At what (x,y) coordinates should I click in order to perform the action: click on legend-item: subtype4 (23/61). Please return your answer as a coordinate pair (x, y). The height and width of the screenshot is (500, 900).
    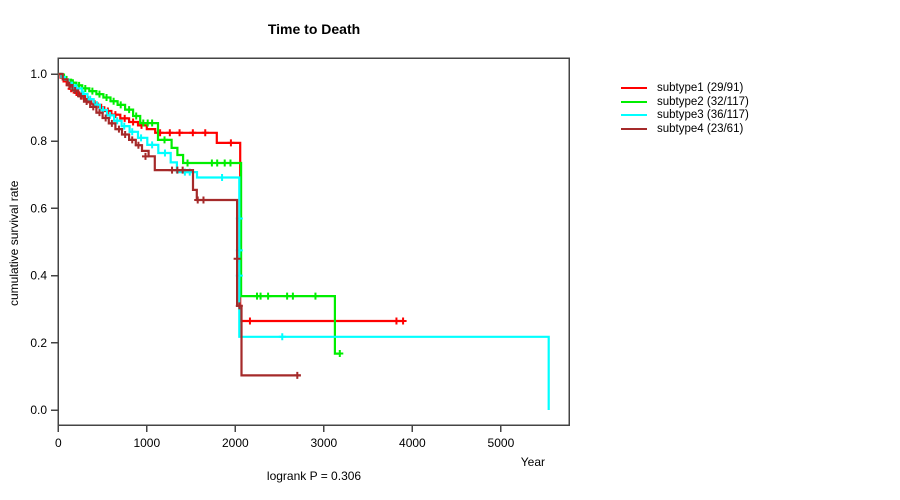
    Looking at the image, I should click on (685, 129).